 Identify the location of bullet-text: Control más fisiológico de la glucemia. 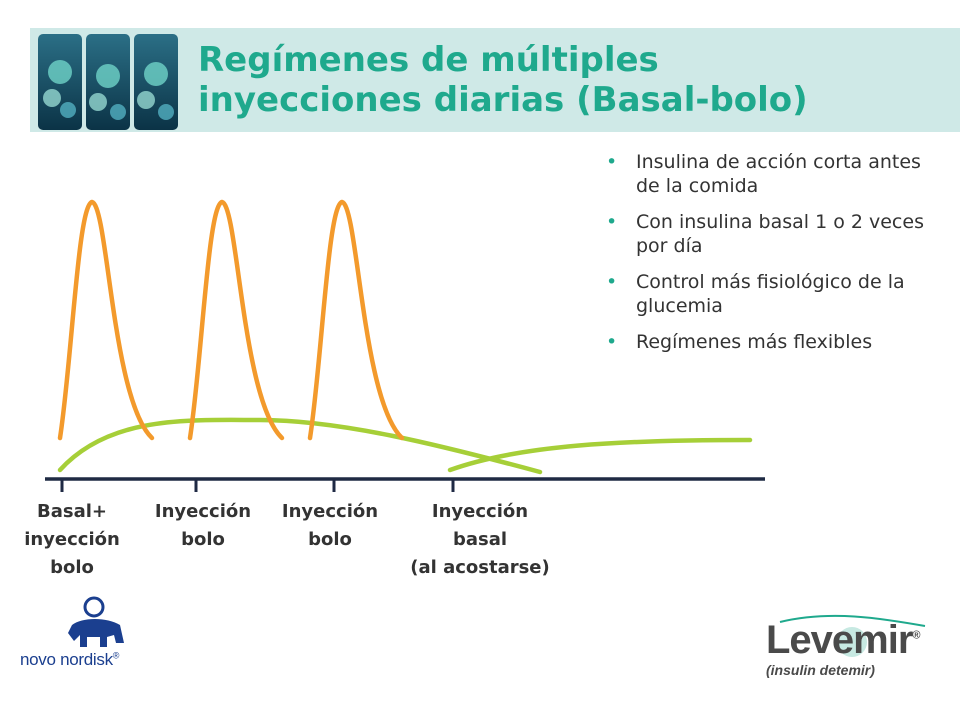
(770, 294).